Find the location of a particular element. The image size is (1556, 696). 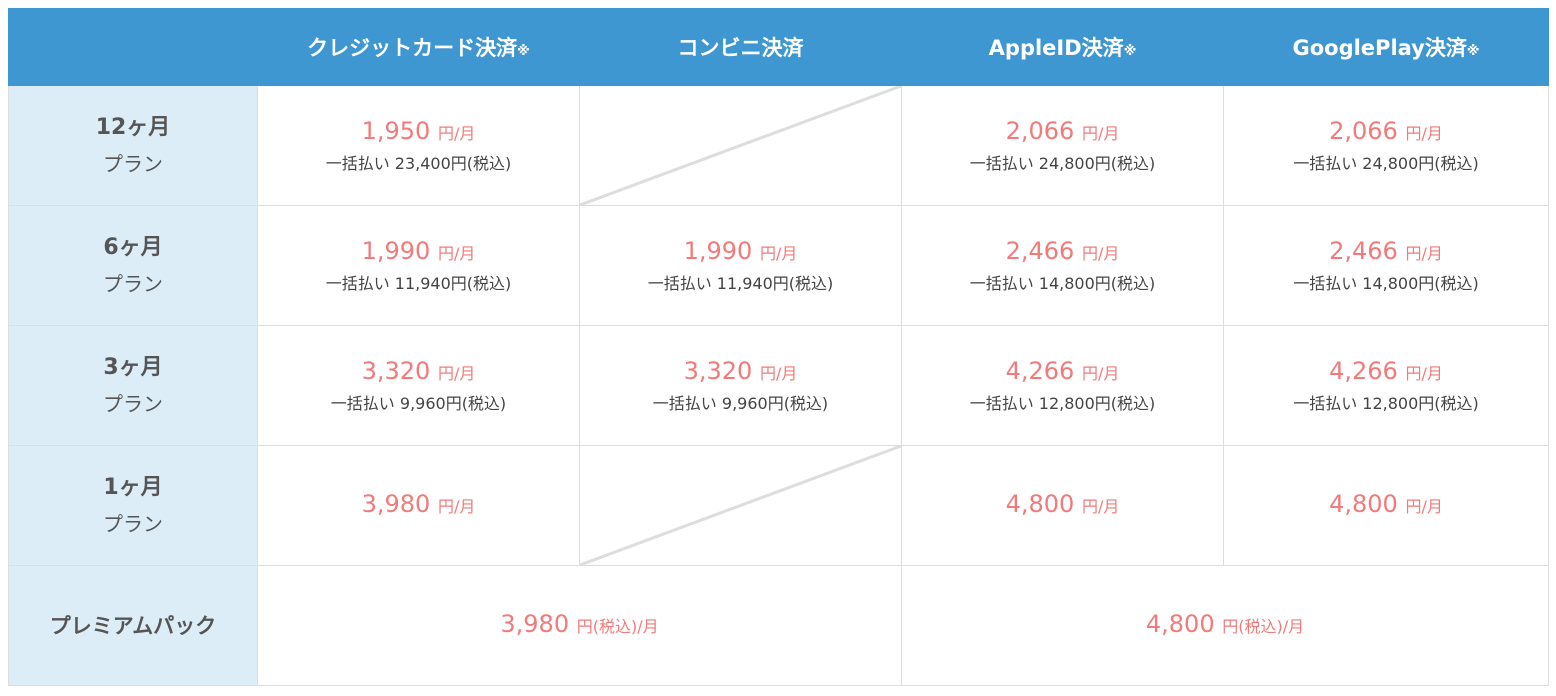

diagonal-slash-icon is located at coordinates (740, 145).